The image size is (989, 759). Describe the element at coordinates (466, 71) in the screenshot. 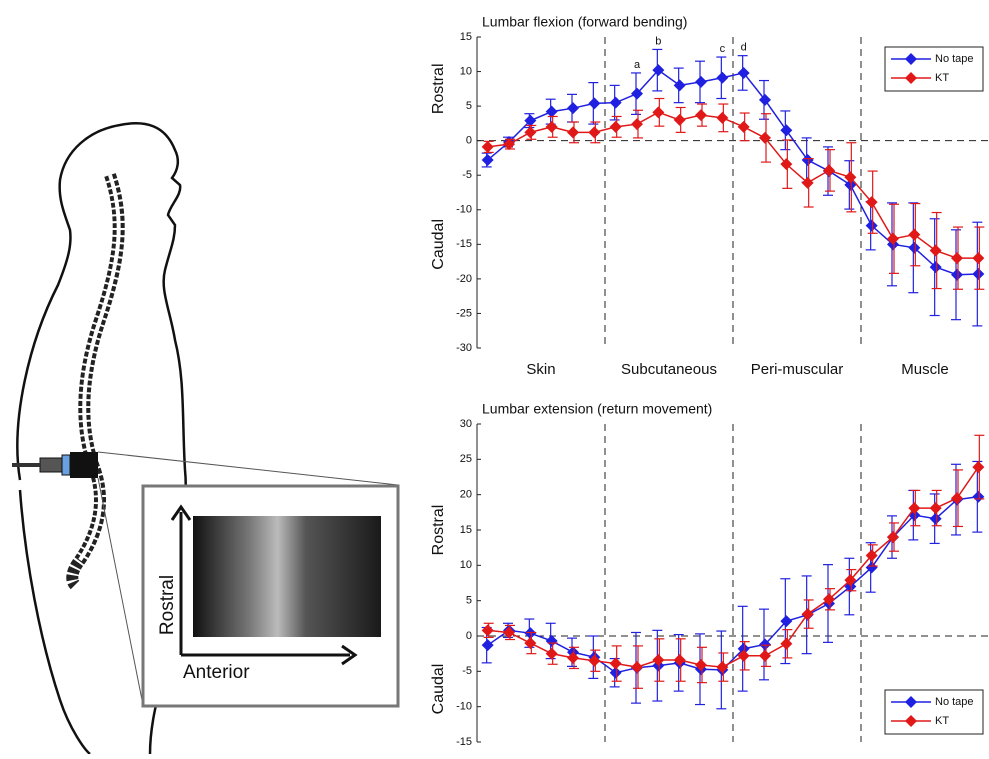

I see `y-tick-label: 10` at that location.